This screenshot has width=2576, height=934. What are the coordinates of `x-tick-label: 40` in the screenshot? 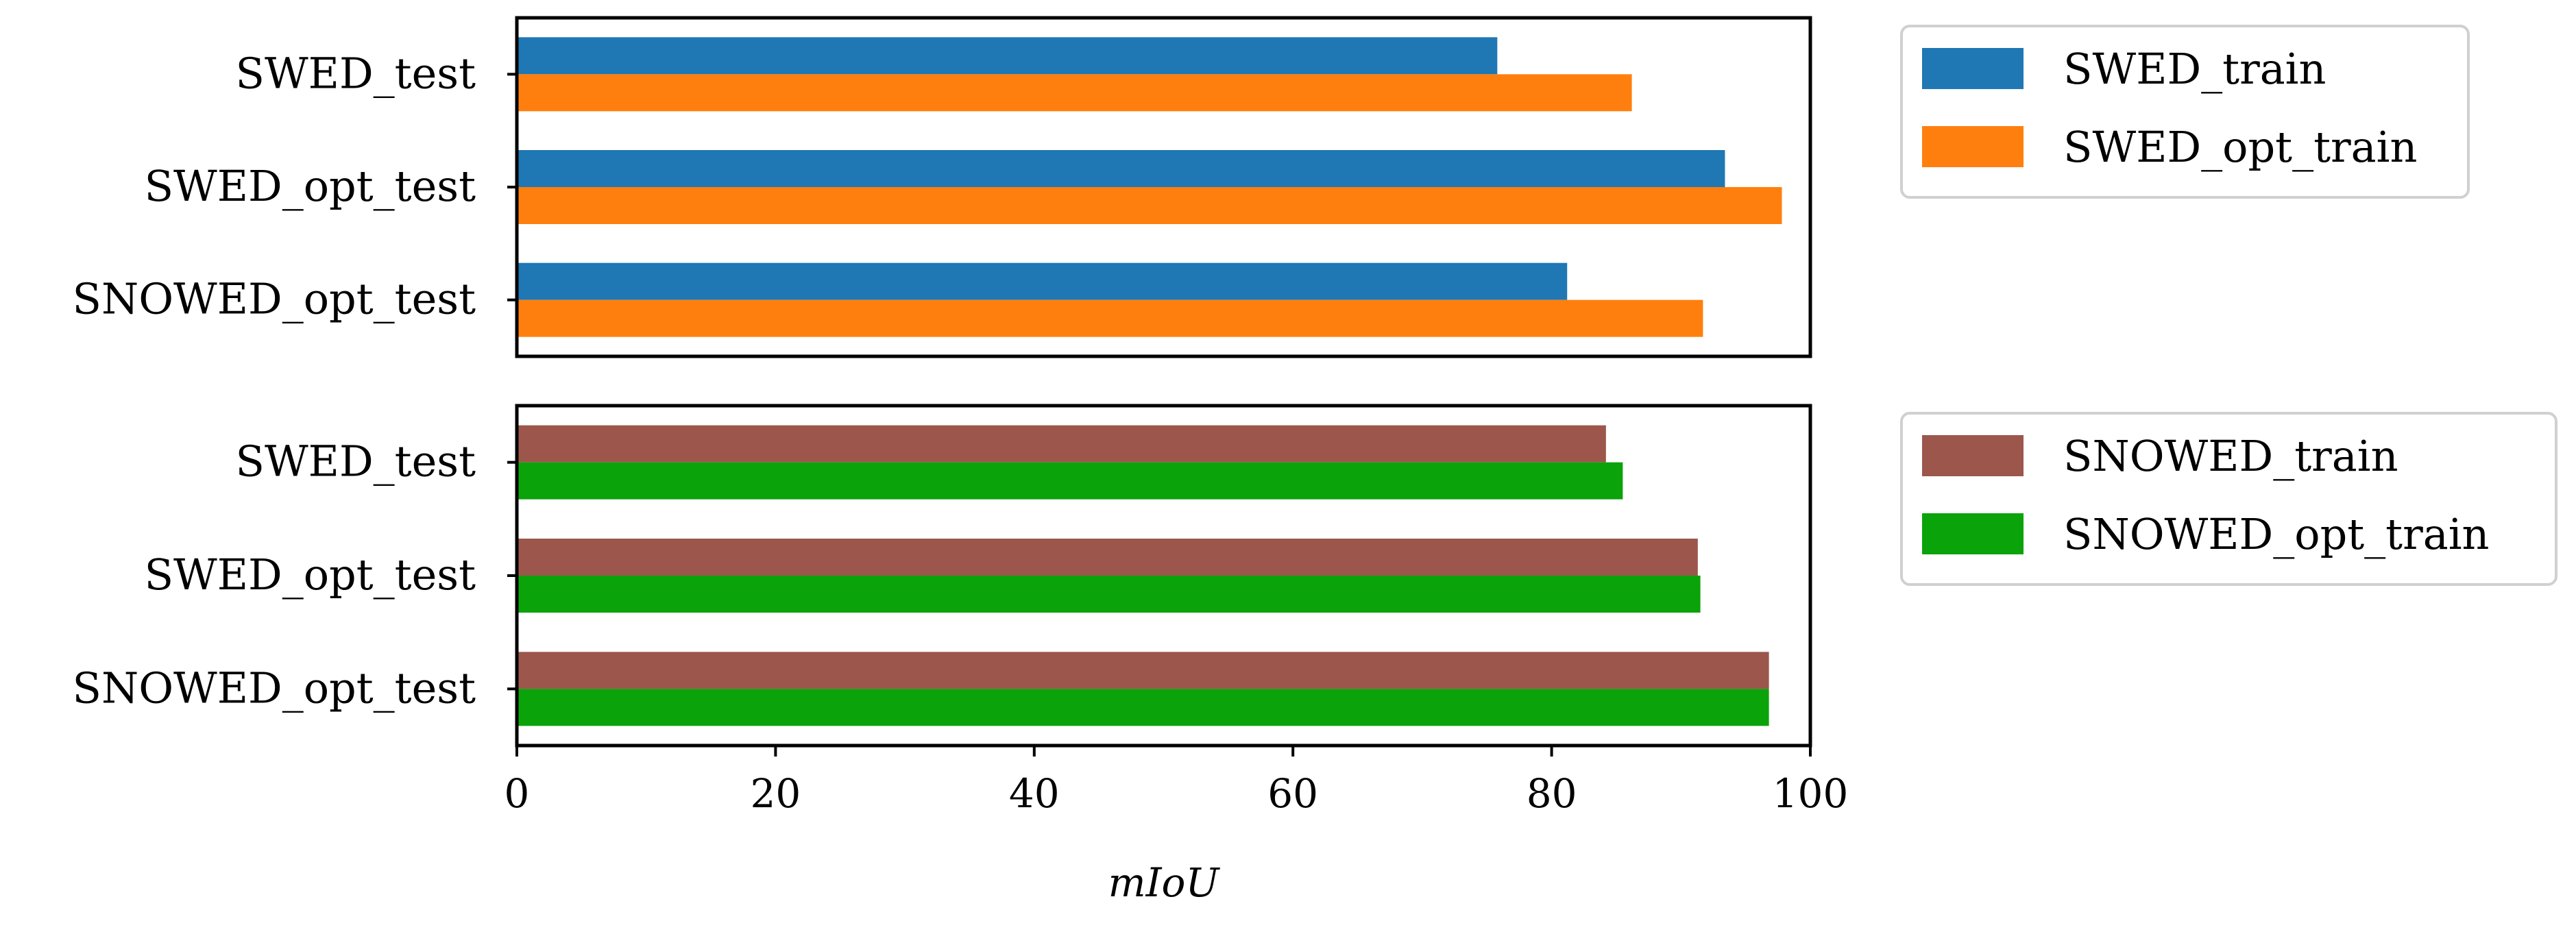 It's located at (1034, 793).